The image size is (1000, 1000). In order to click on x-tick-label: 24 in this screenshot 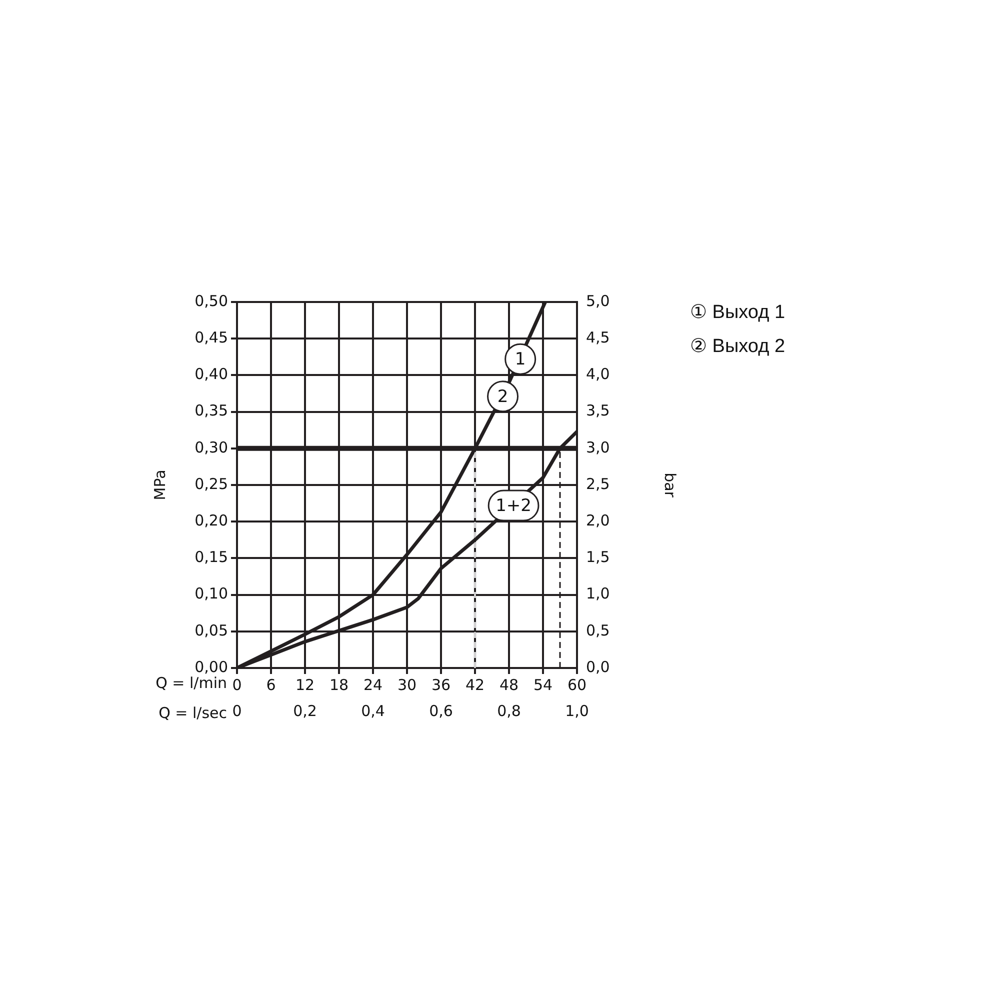, I will do `click(373, 685)`.